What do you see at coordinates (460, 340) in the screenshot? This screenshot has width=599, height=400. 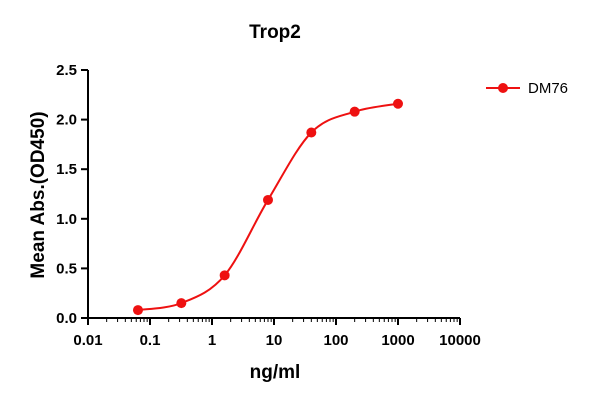 I see `x-tick-label: 10000` at bounding box center [460, 340].